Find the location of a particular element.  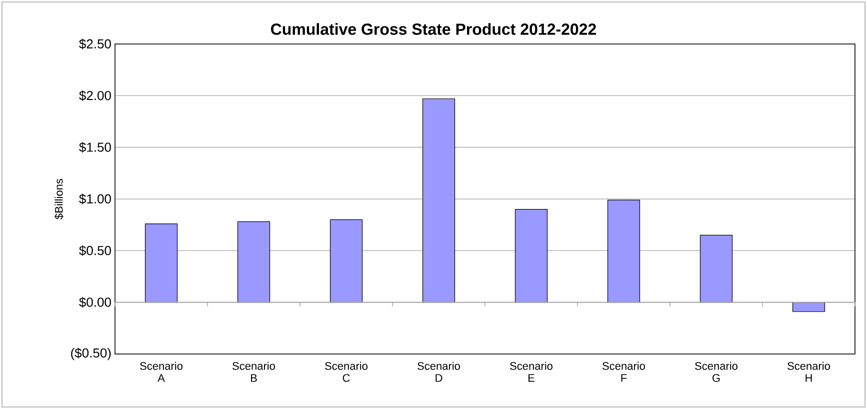

y-tick-label: $1.00 is located at coordinates (95, 199).